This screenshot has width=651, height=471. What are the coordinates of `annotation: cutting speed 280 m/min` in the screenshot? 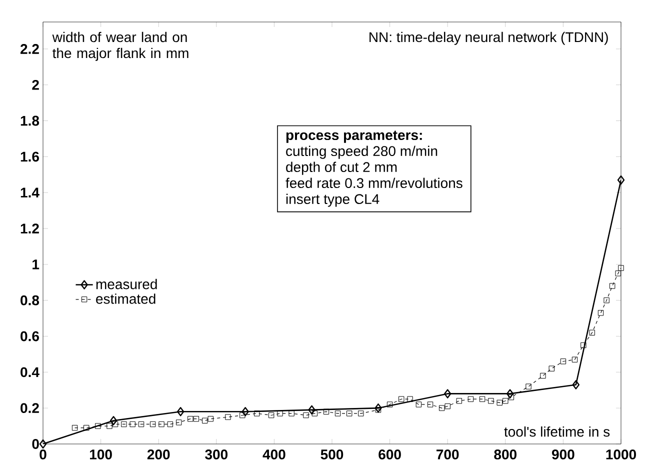 It's located at (362, 152).